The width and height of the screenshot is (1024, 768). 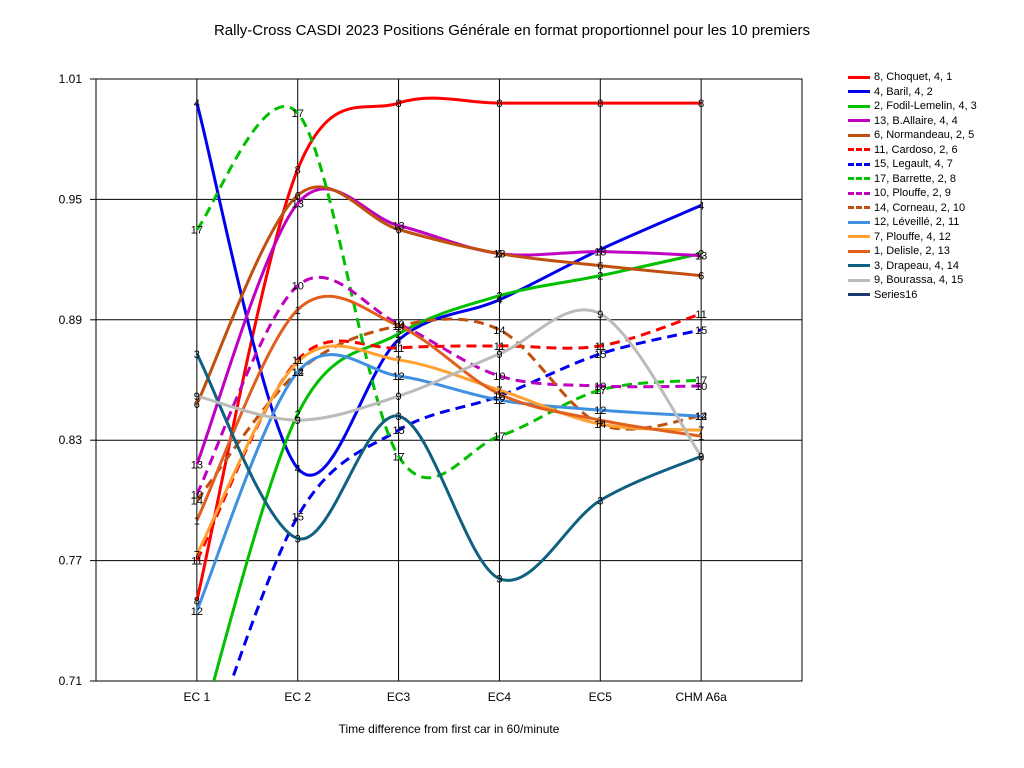 I want to click on legend-label: 10, Plouffe, 2, 9, so click(x=912, y=193).